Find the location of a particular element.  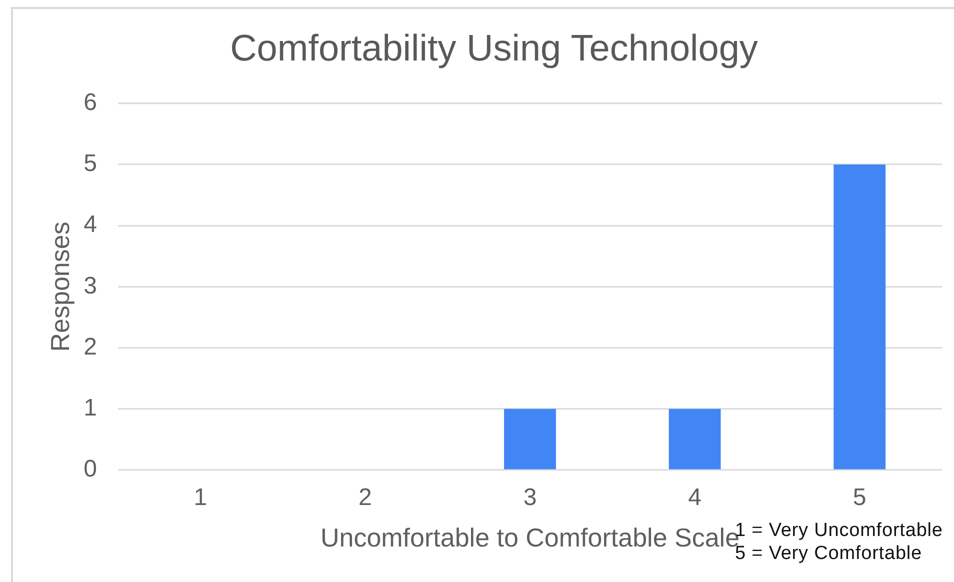

x-tick-label: 2 is located at coordinates (365, 498).